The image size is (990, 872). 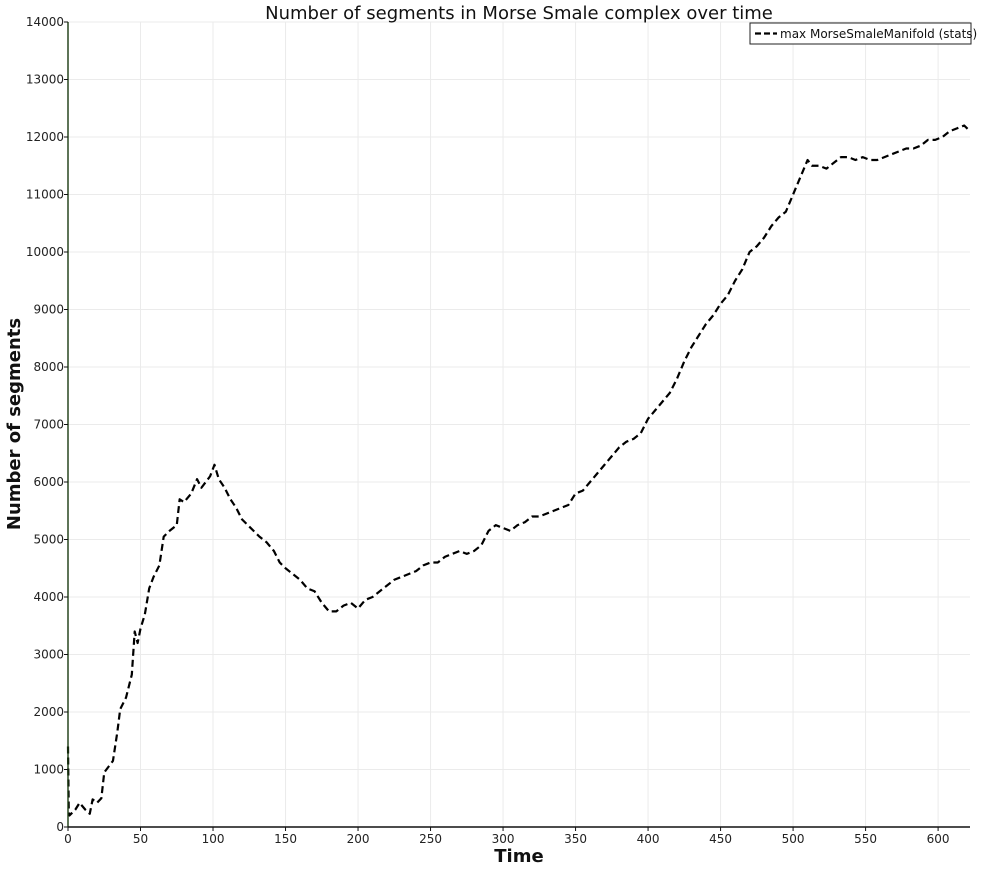 What do you see at coordinates (213, 839) in the screenshot?
I see `x-tick-label: 100` at bounding box center [213, 839].